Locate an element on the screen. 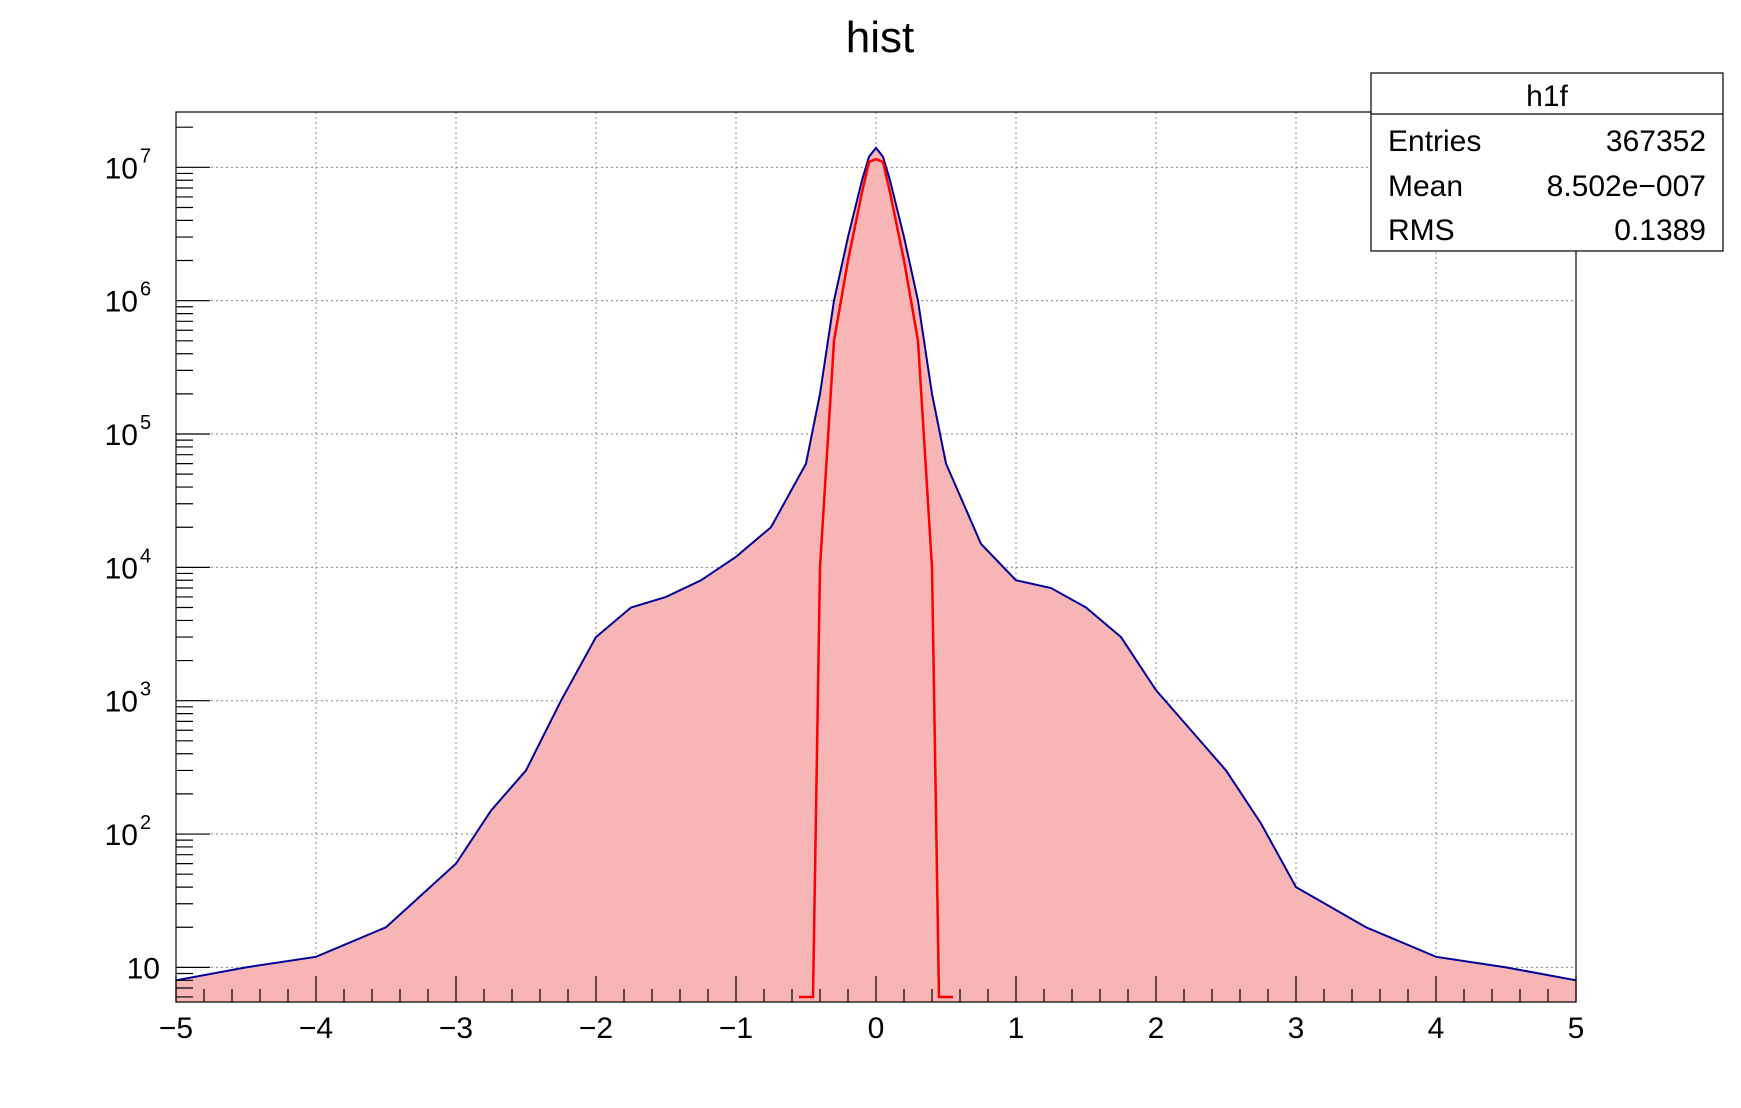  fit-line is located at coordinates (876, 578).